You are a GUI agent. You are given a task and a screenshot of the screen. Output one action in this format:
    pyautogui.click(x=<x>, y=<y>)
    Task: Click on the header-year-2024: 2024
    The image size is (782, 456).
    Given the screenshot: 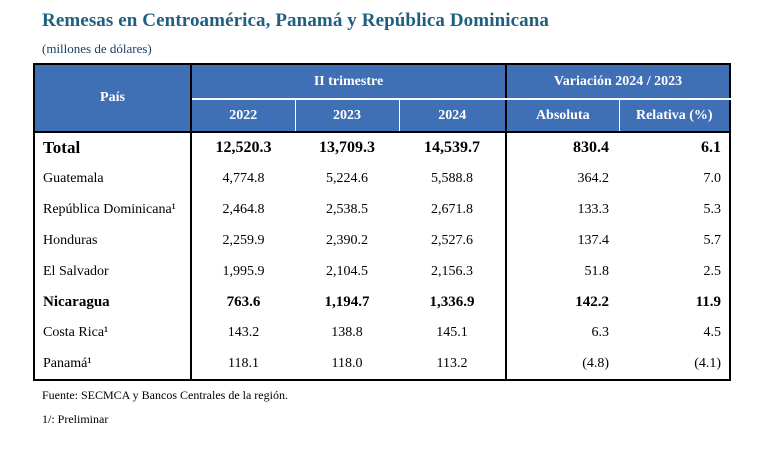 What is the action you would take?
    pyautogui.click(x=453, y=116)
    